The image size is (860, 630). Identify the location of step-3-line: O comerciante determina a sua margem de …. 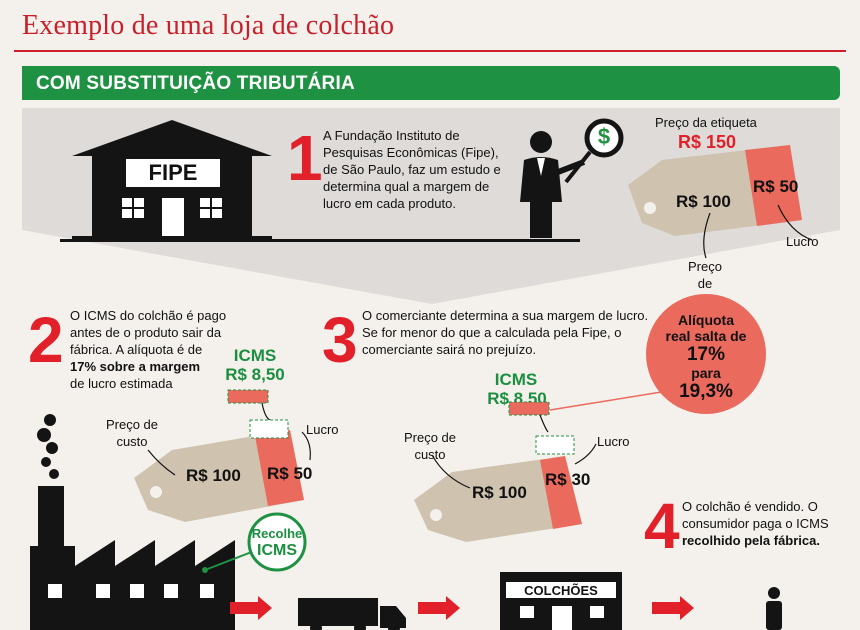
(505, 315).